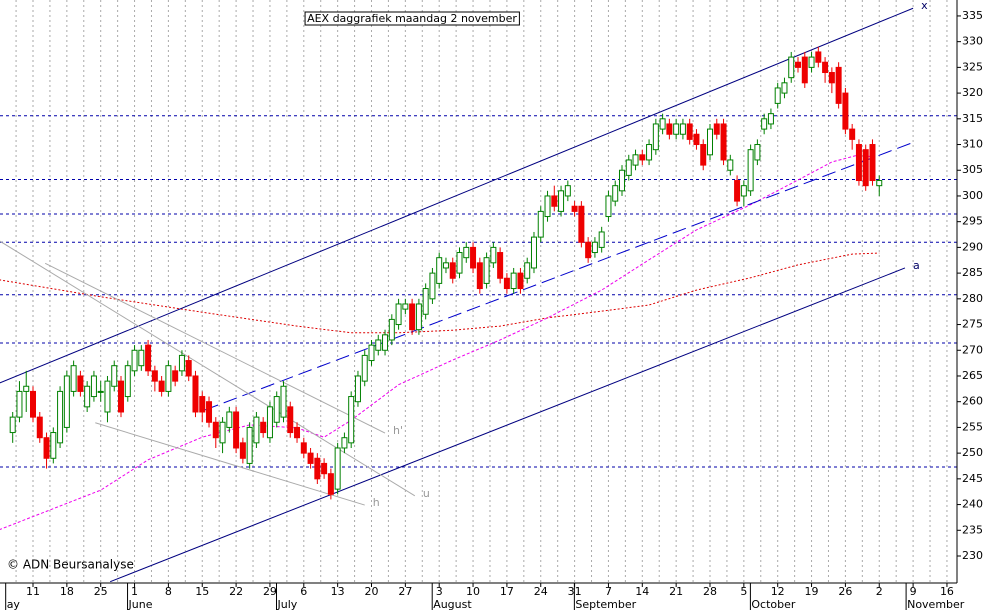 This screenshot has height=610, width=994. Describe the element at coordinates (134, 591) in the screenshot. I see `x-tick-label: 1` at that location.